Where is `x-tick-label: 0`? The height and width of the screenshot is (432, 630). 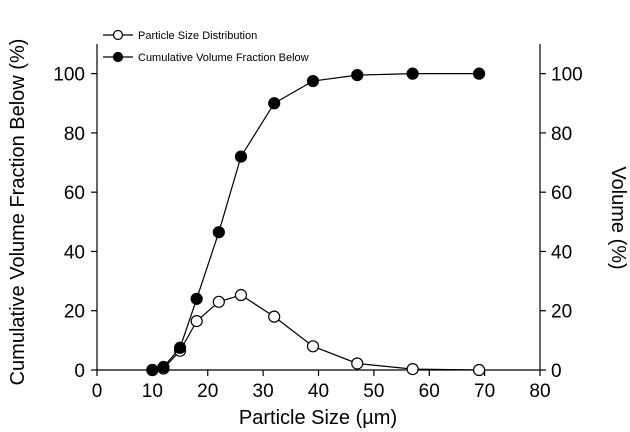
x-tick-label: 0 is located at coordinates (97, 391).